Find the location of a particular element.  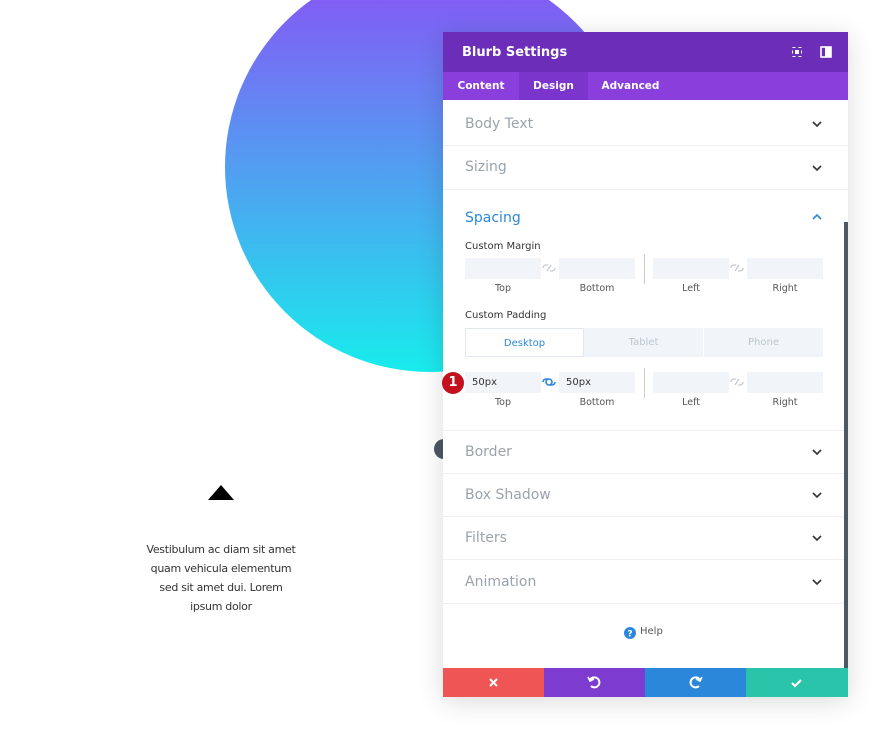

device-tab: Phone is located at coordinates (763, 342).